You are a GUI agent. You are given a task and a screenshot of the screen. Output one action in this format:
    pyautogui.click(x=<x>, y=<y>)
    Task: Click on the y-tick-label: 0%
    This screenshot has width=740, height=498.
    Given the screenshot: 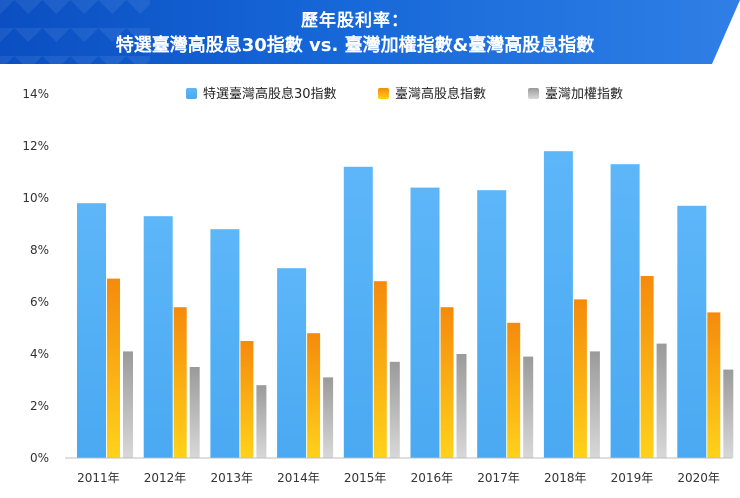 What is the action you would take?
    pyautogui.click(x=39, y=458)
    